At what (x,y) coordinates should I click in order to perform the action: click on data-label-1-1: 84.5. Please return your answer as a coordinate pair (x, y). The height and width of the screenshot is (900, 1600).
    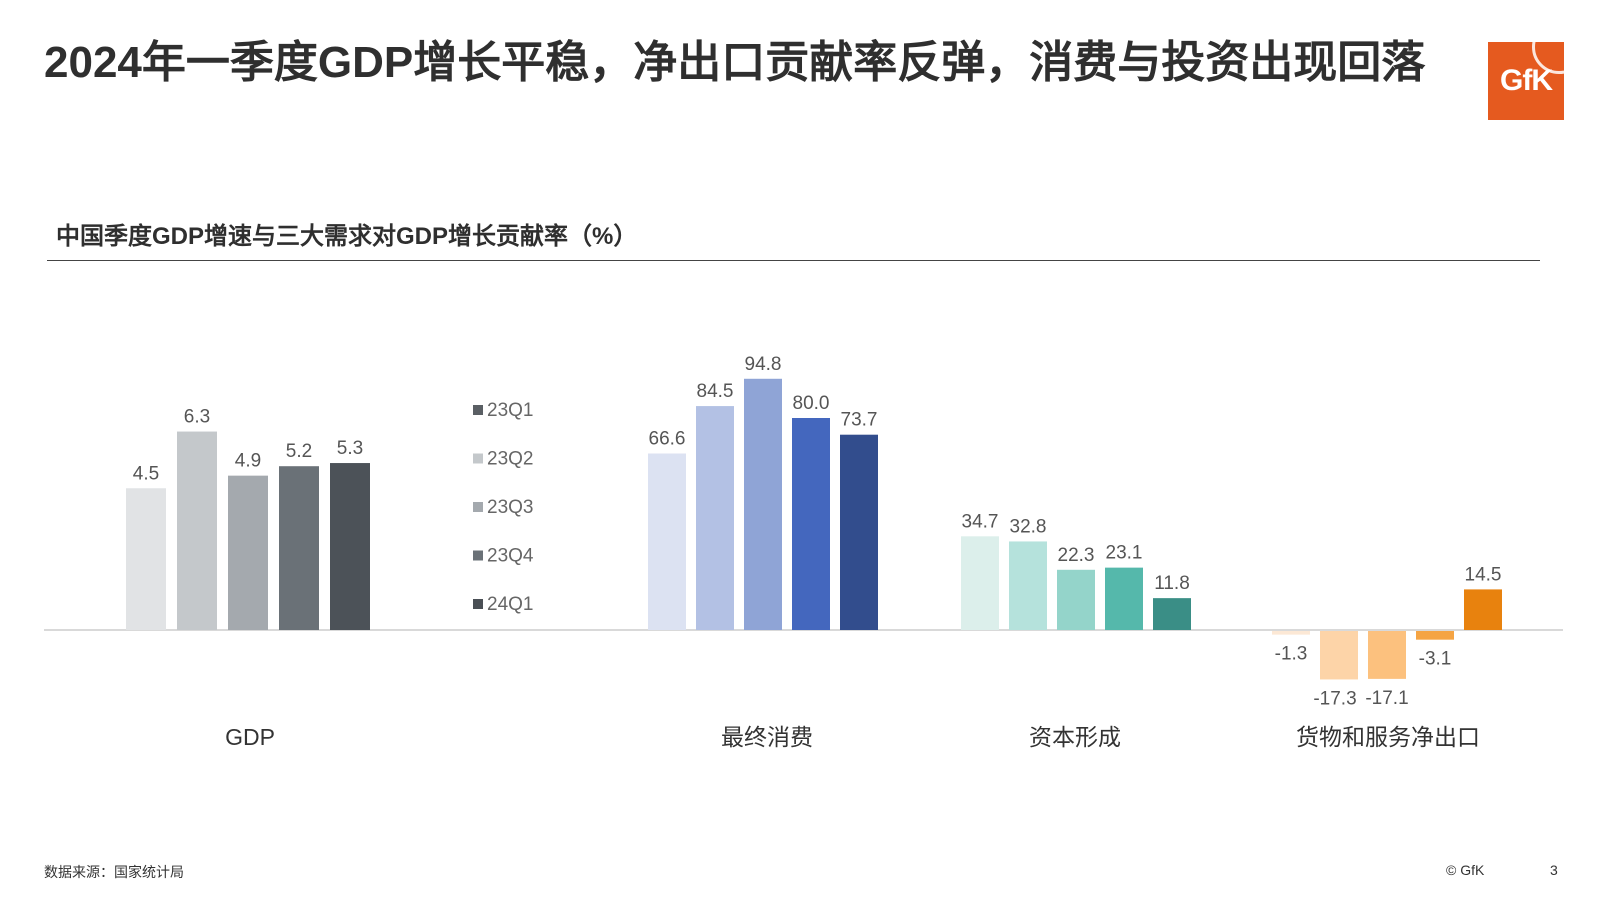
    Looking at the image, I should click on (715, 391).